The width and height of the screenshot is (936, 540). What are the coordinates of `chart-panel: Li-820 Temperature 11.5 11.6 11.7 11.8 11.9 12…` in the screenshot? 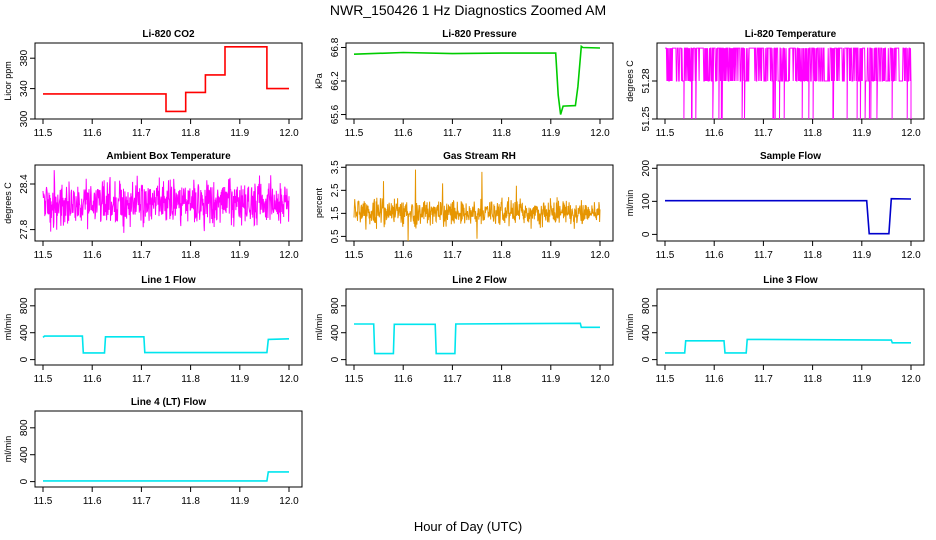 It's located at (775, 84).